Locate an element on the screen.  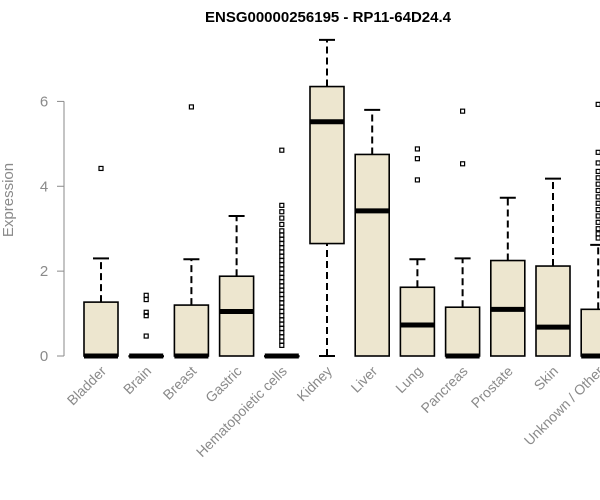
box-bladder is located at coordinates (101, 262).